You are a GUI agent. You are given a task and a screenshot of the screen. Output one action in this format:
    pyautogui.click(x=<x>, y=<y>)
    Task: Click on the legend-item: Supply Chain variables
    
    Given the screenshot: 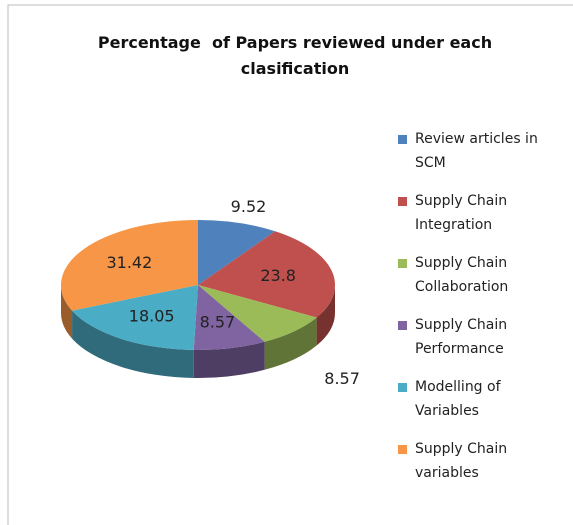 What is the action you would take?
    pyautogui.click(x=473, y=461)
    